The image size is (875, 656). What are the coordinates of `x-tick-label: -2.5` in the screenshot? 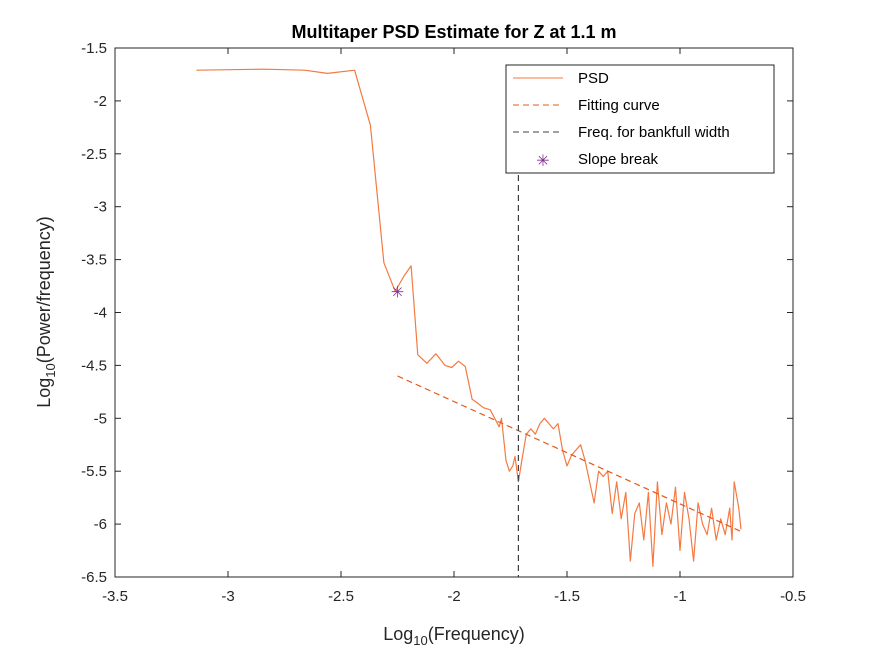 It's located at (341, 596).